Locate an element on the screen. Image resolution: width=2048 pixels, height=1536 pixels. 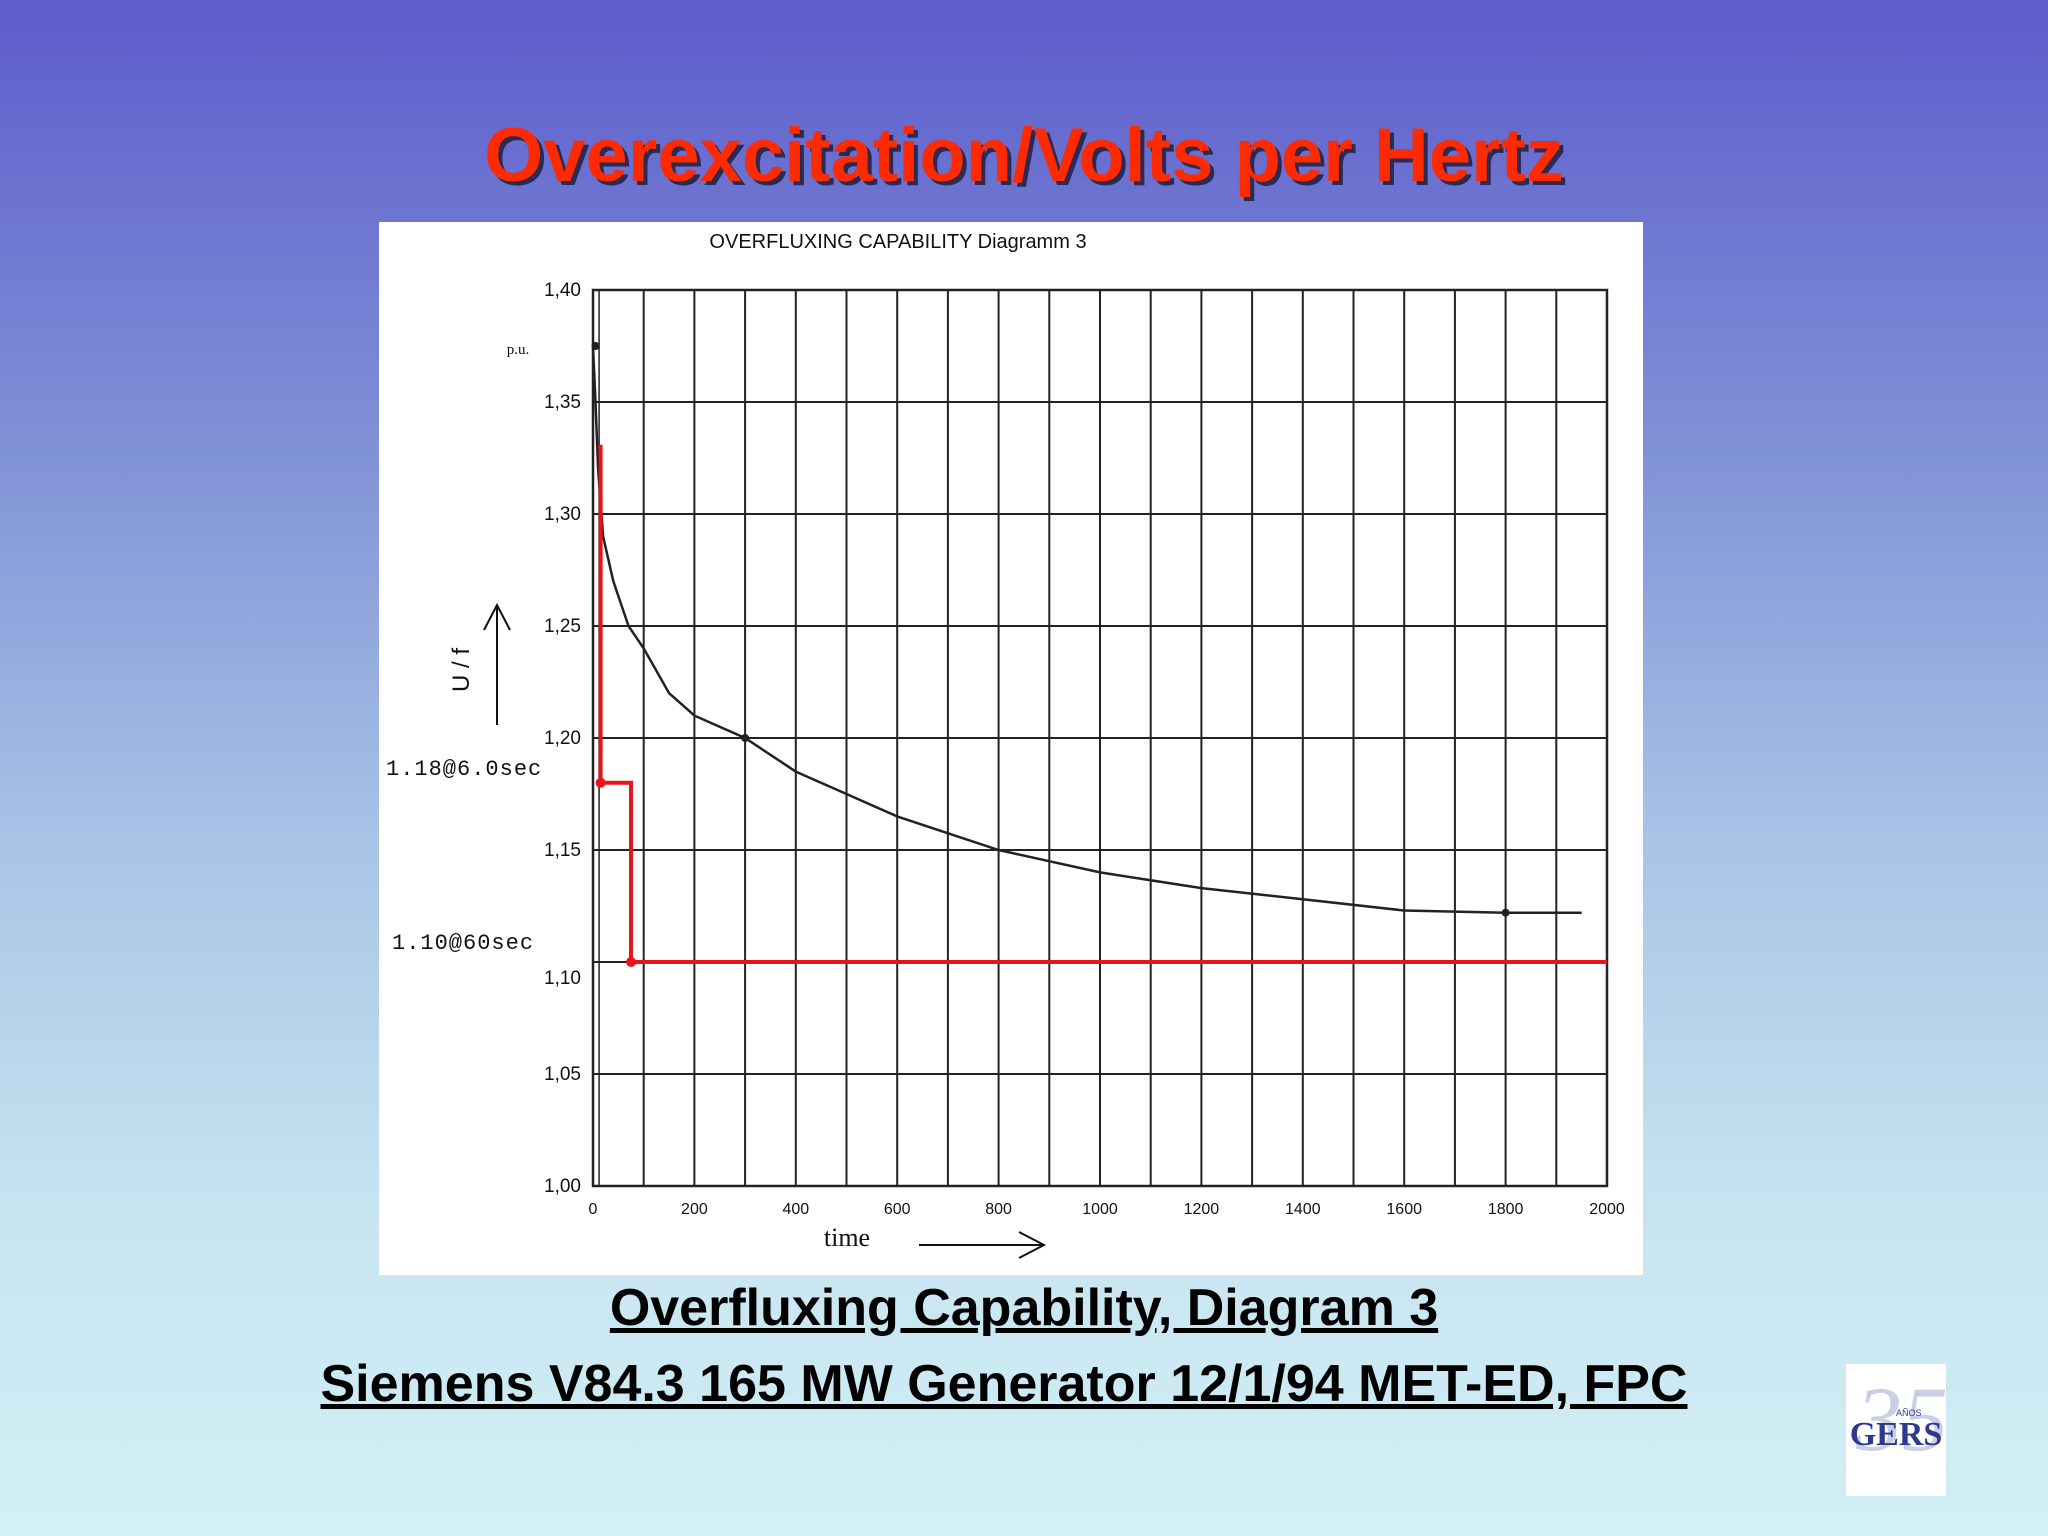
x-tick-label: 200 is located at coordinates (694, 1209).